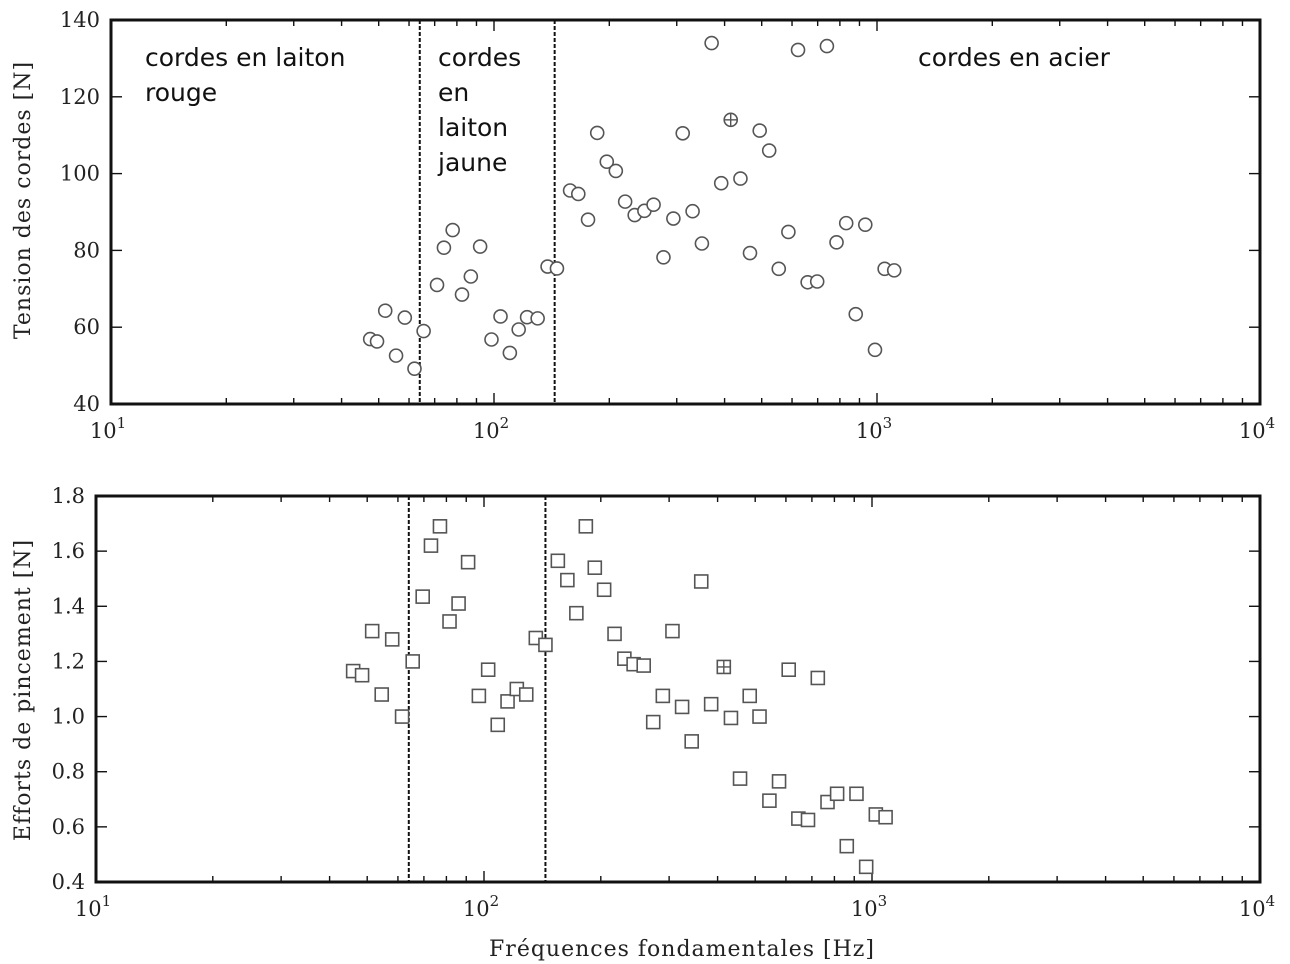  What do you see at coordinates (68, 551) in the screenshot?
I see `y-tick-label: 1.6` at bounding box center [68, 551].